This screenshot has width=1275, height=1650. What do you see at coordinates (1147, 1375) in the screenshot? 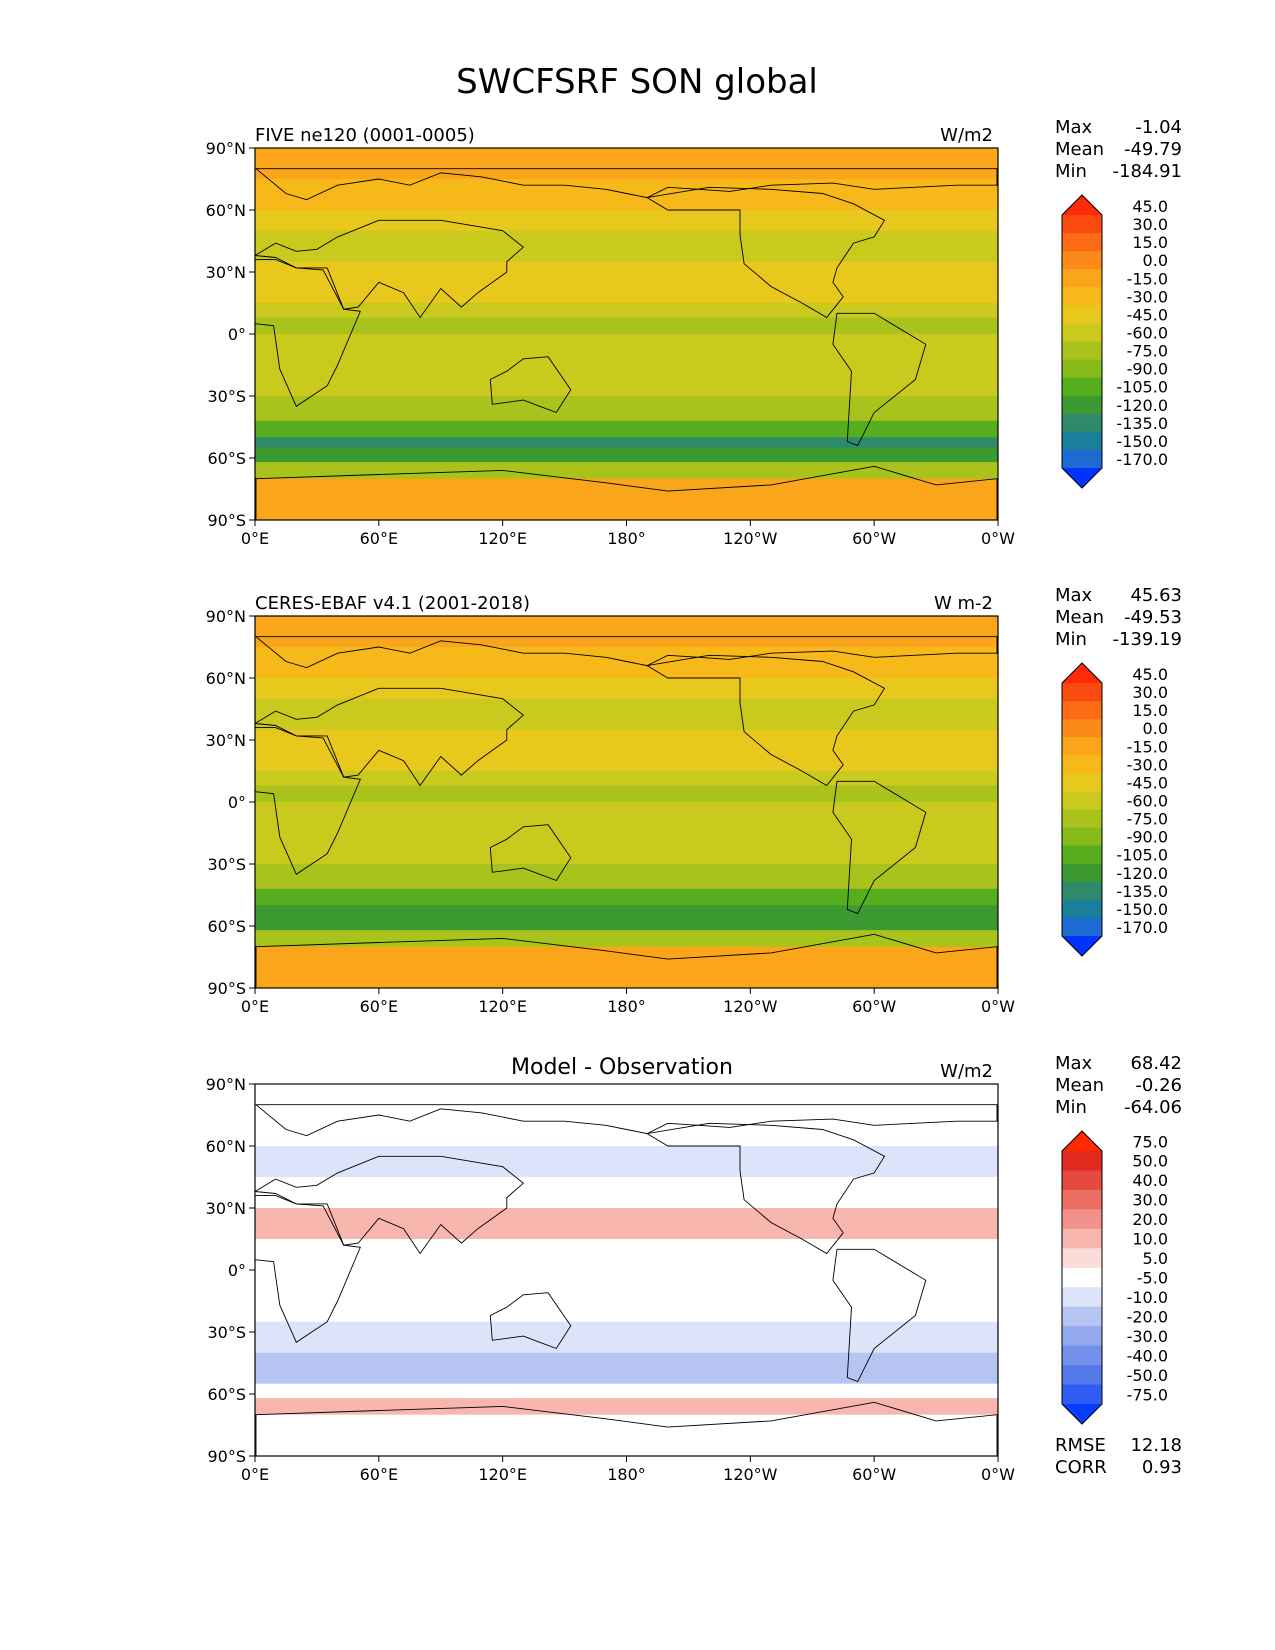
I see `colorbar-label: -50.0` at bounding box center [1147, 1375].